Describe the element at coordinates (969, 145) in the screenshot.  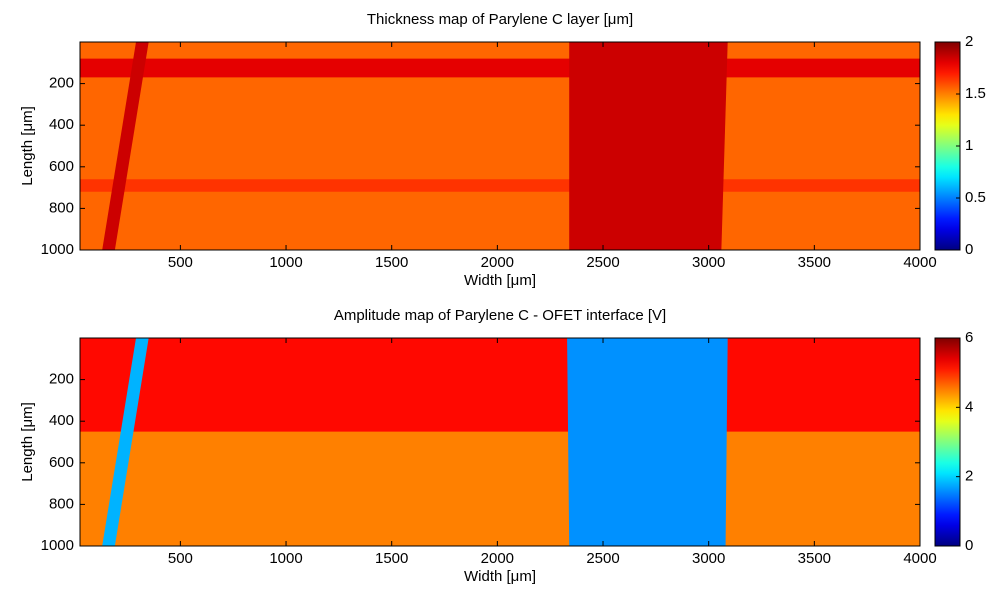
I see `colorbar-tick-label: 1` at that location.